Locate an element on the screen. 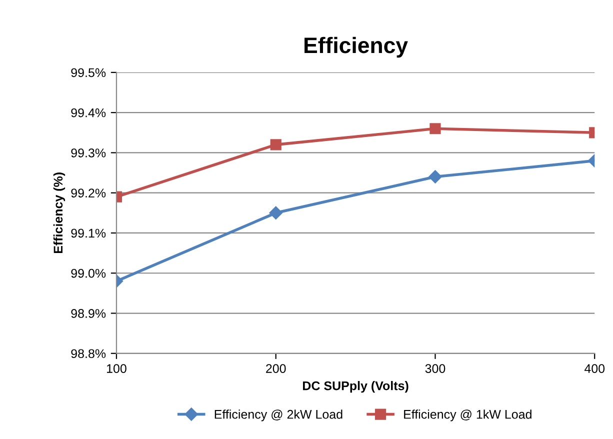 The width and height of the screenshot is (613, 439). y-axis-title: Efficiency (%) is located at coordinates (59, 213).